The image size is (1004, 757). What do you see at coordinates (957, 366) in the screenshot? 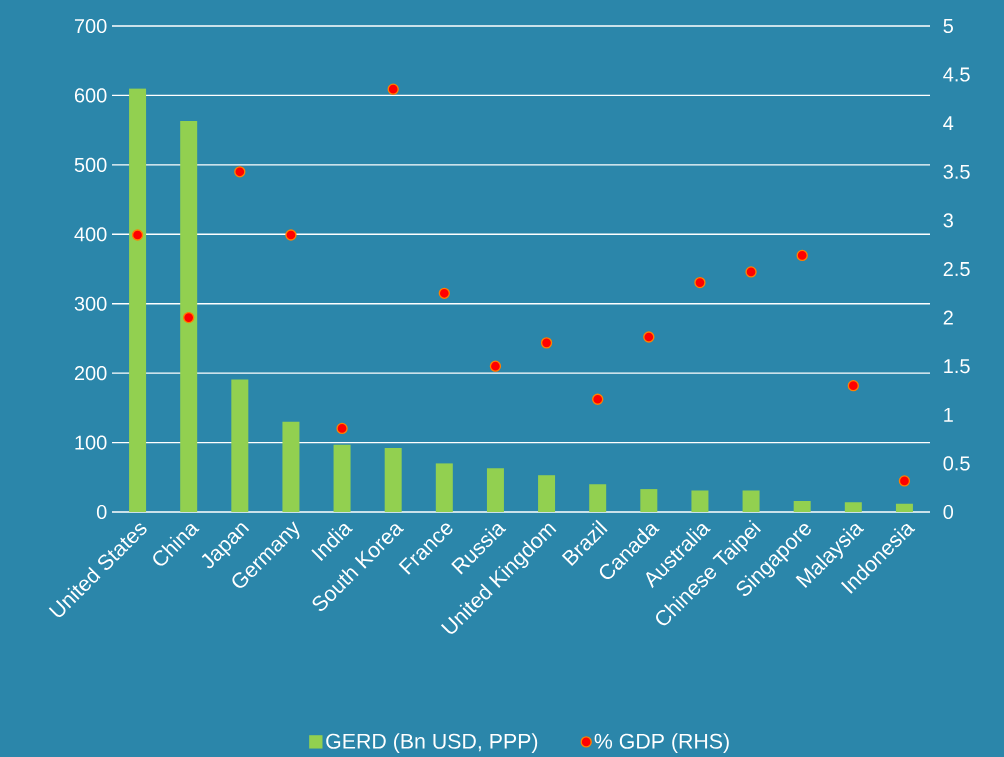
I see `y2-tick-label: 1.5` at bounding box center [957, 366].